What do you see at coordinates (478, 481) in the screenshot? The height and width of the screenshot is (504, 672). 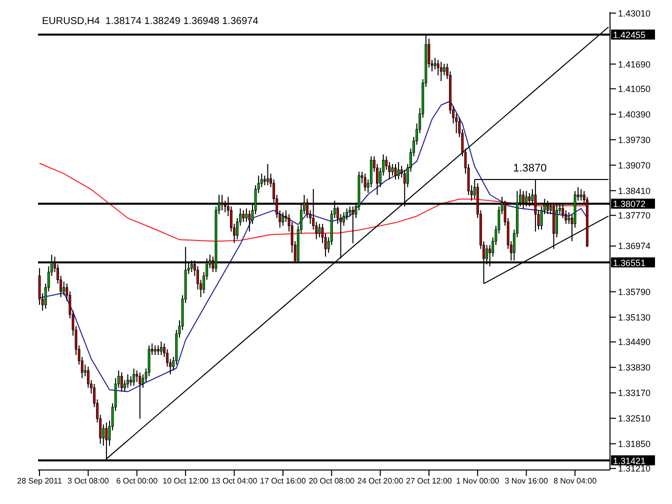 I see `x-tick-label: 1 Nov 00:00` at bounding box center [478, 481].